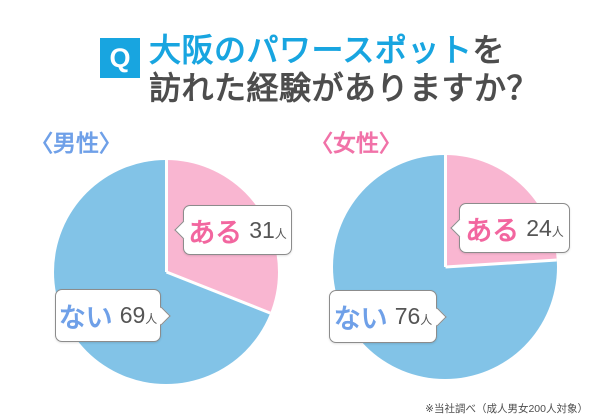 The height and width of the screenshot is (420, 600). What do you see at coordinates (344, 88) in the screenshot?
I see `title-line-2: 訪れた経験がありますか？` at bounding box center [344, 88].